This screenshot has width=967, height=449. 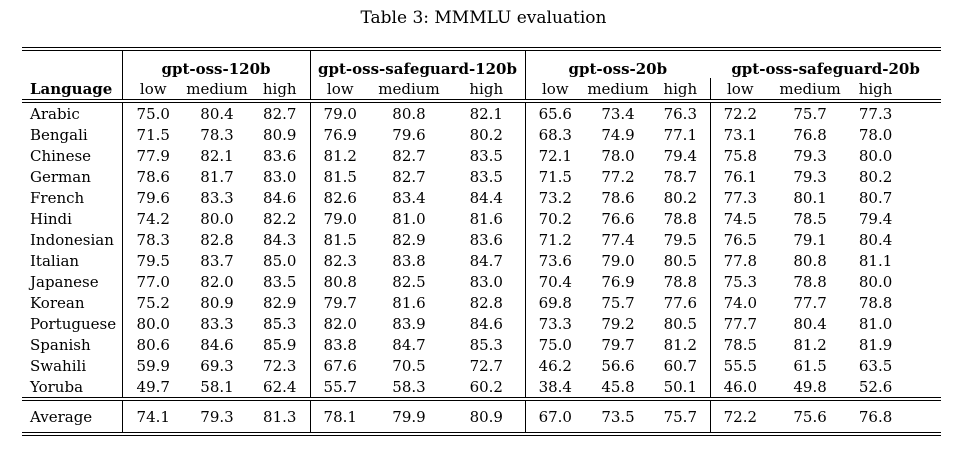 I want to click on value-cell: 77.0, so click(x=152, y=281).